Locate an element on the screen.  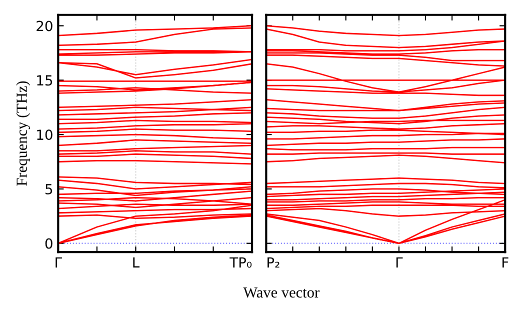
y-tick-label: 10 is located at coordinates (44, 135).